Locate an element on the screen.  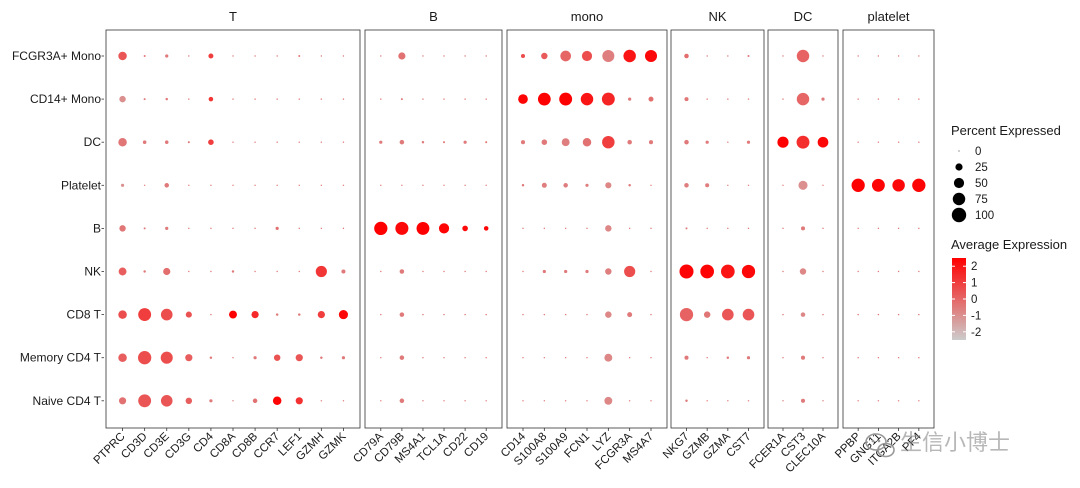
dot-cd8-t-cd79a is located at coordinates (381, 314).